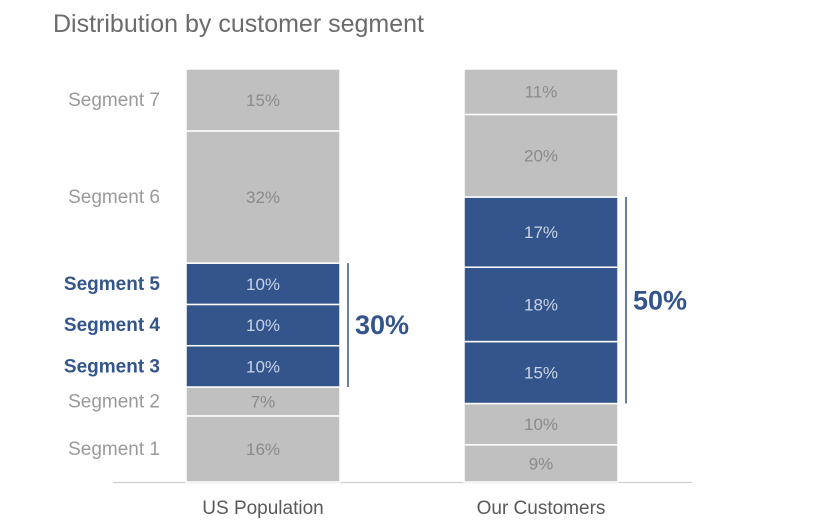  I want to click on segment-label: Segment 1, so click(114, 449).